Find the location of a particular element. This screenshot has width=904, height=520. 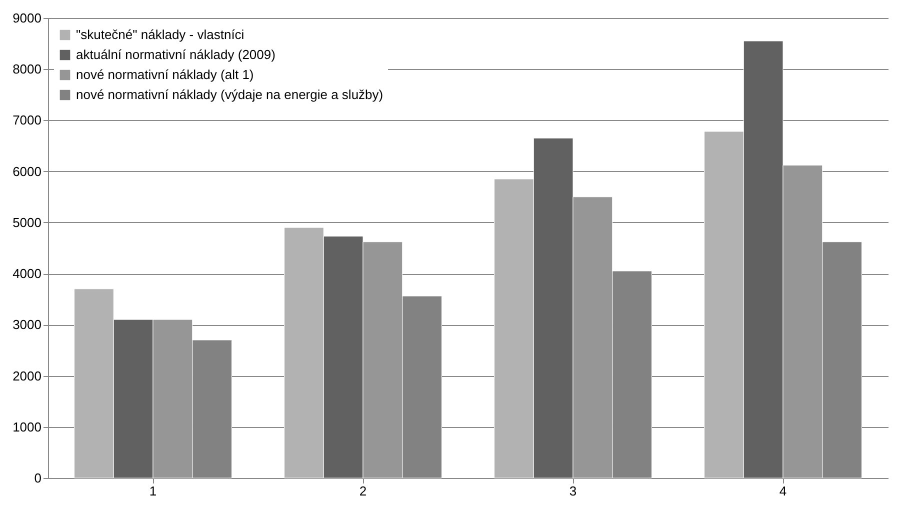

x-tick-label: 4 is located at coordinates (783, 491).